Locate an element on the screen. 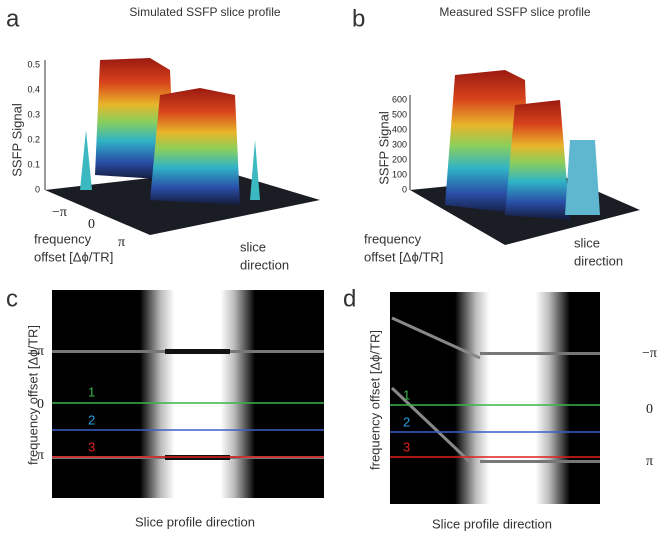 This screenshot has width=670, height=537. tick-label: 0.2 is located at coordinates (33, 139).